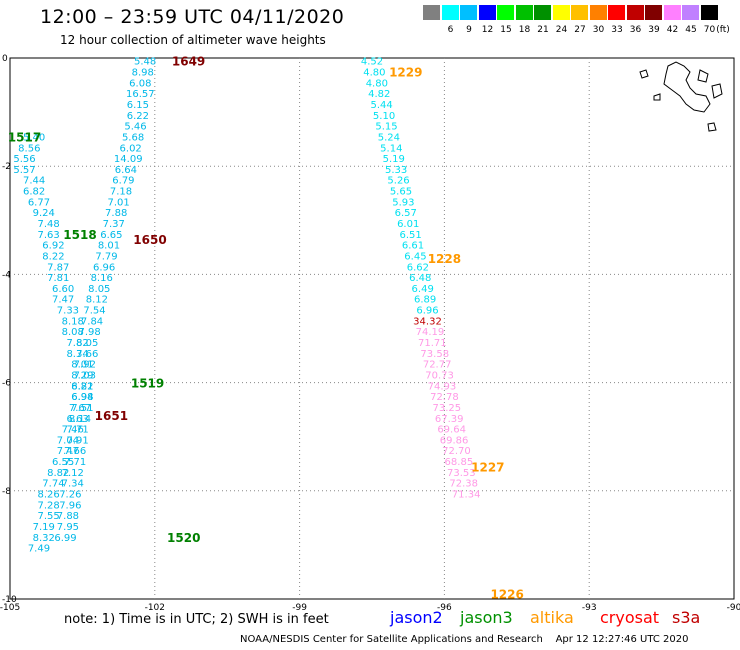 This screenshot has width=740, height=650. Describe the element at coordinates (53, 246) in the screenshot. I see `wave-height-value: 6.92` at that location.